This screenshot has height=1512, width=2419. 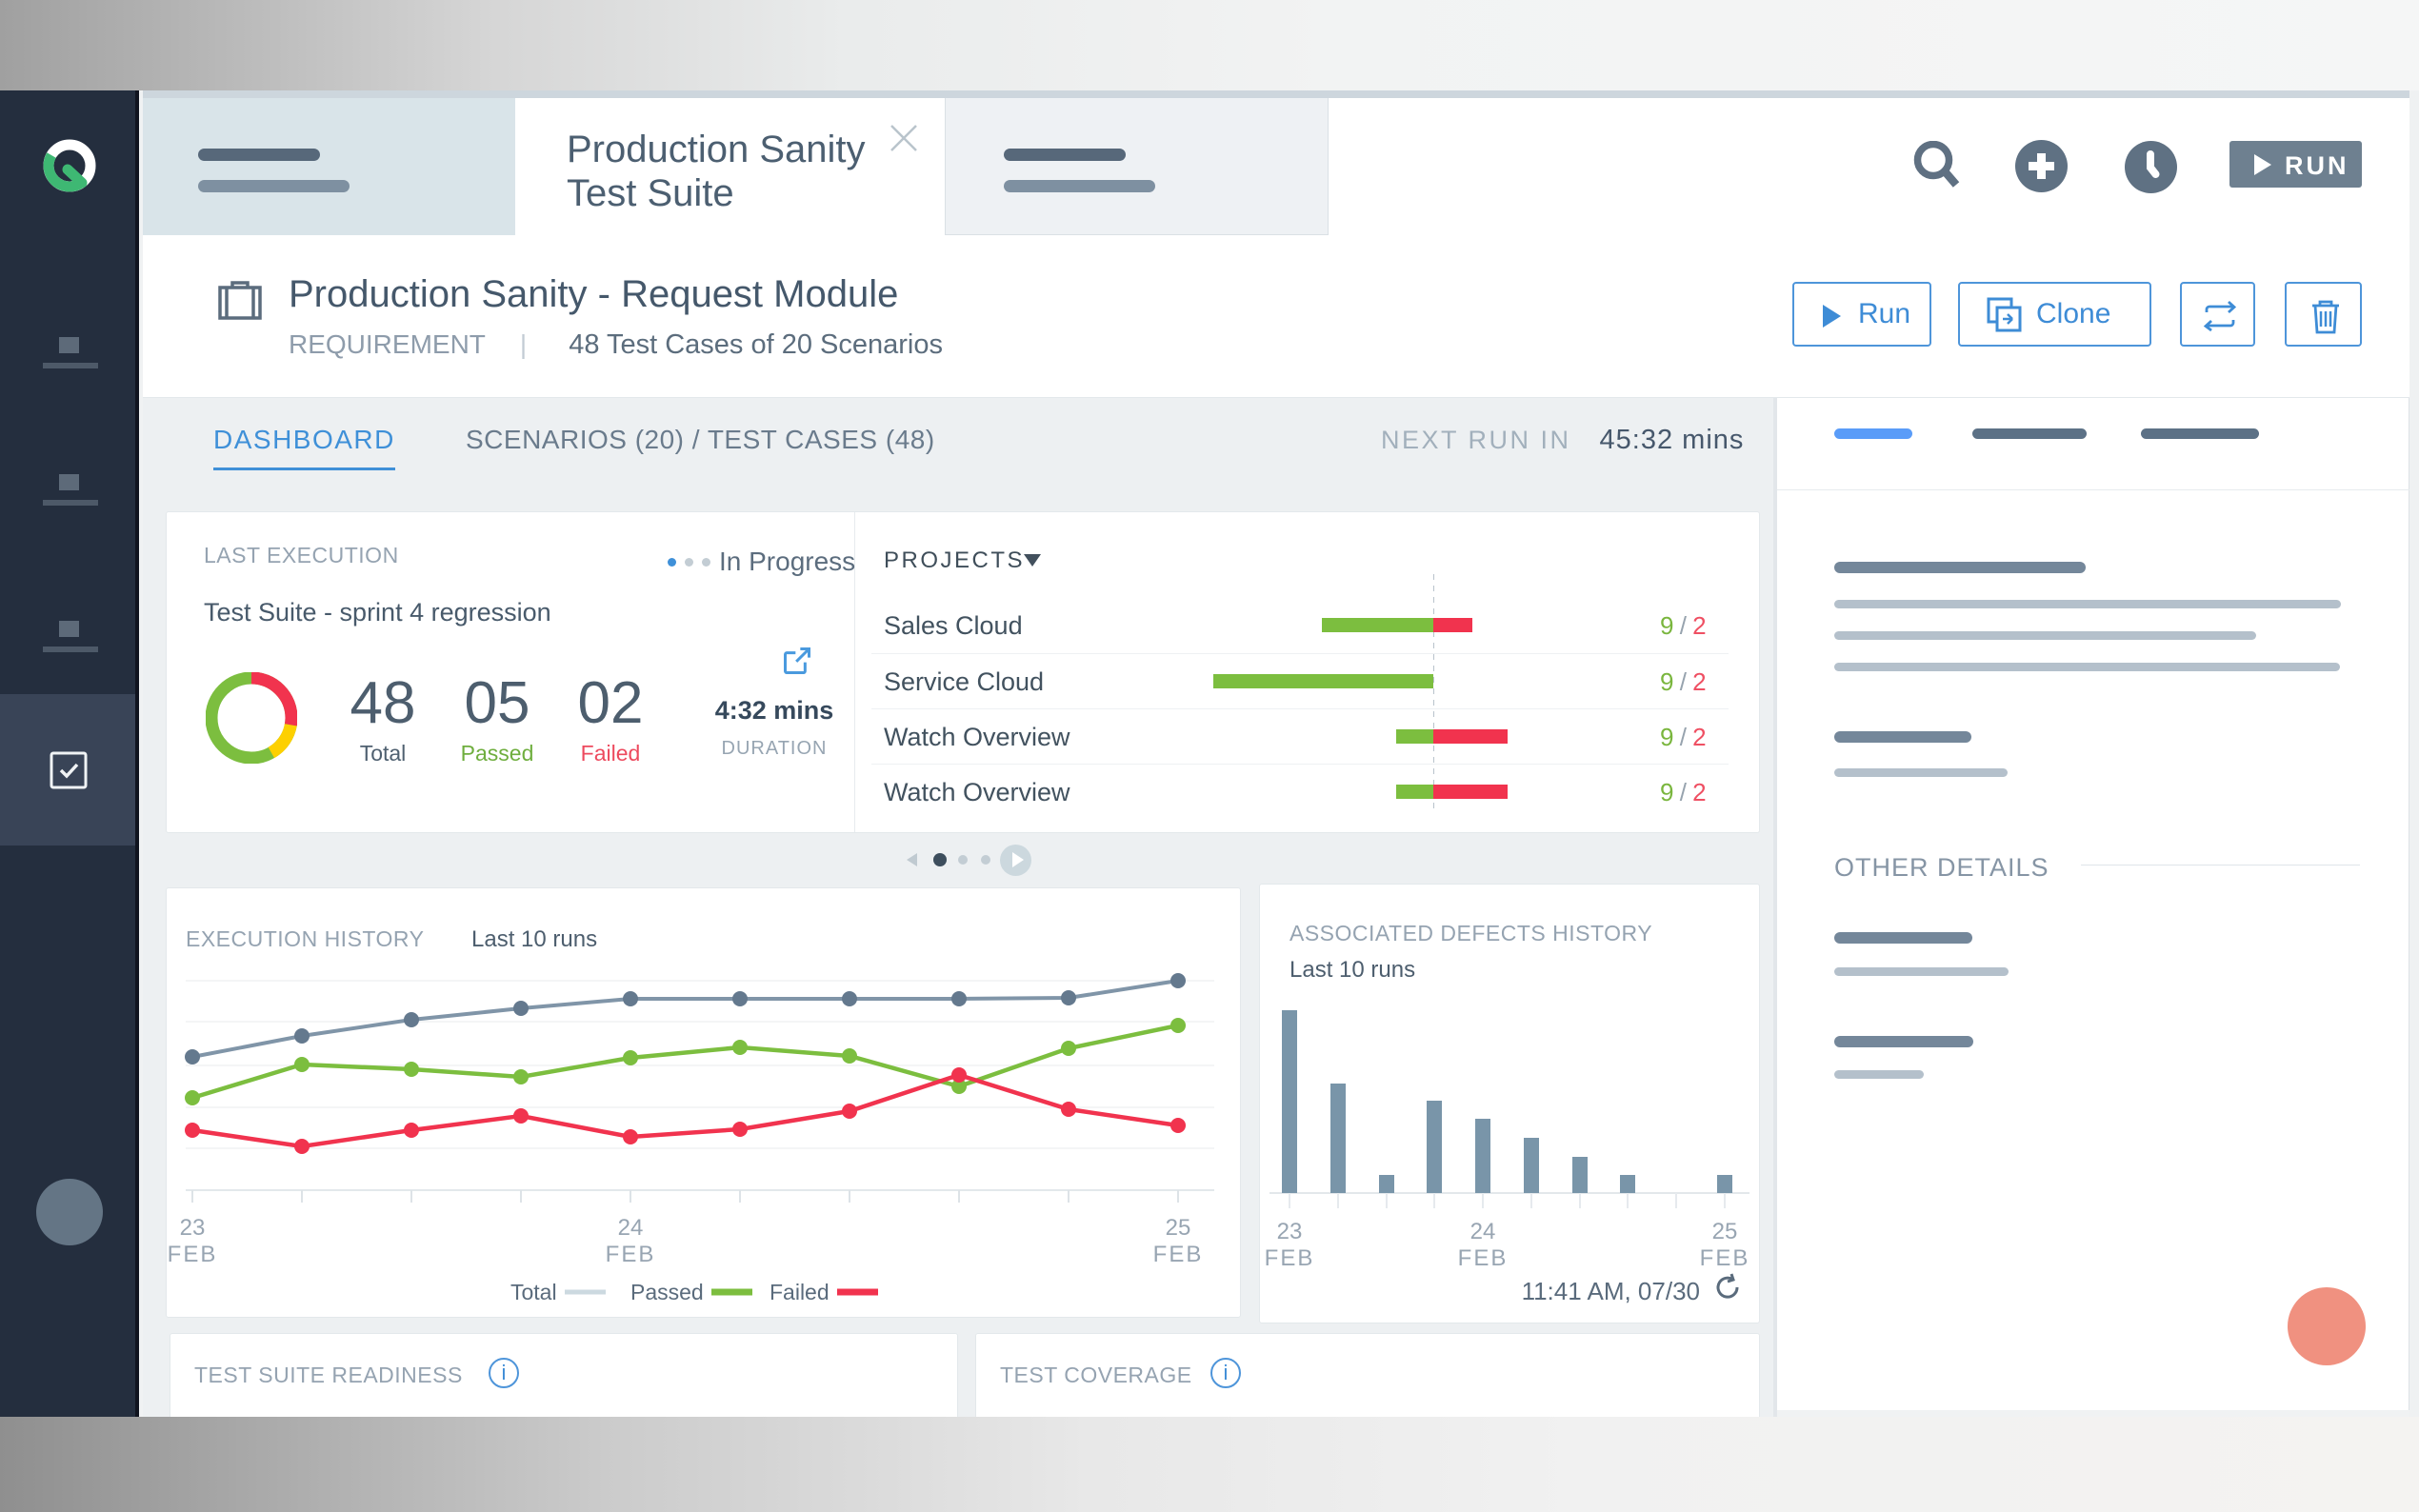 What do you see at coordinates (800, 1292) in the screenshot?
I see `svg-text: Failed` at bounding box center [800, 1292].